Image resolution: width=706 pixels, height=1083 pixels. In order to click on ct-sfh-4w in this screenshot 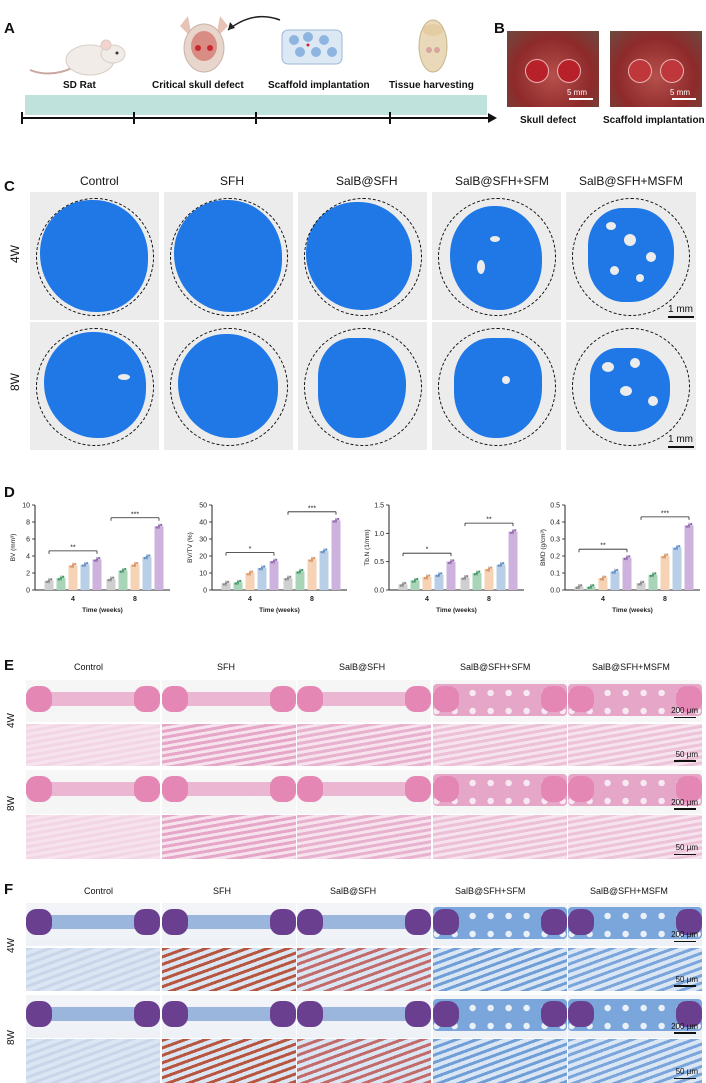, I will do `click(228, 256)`.